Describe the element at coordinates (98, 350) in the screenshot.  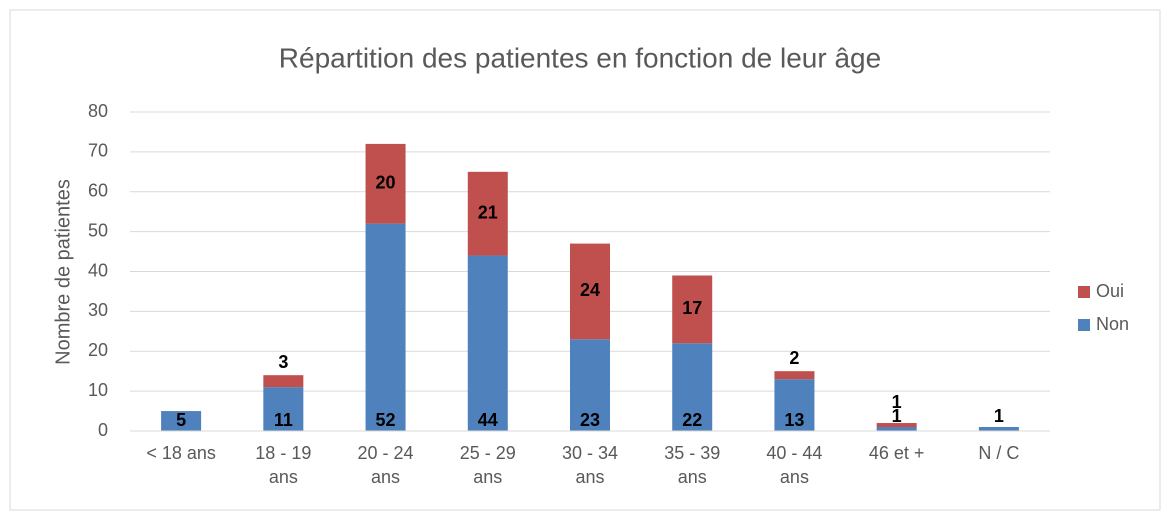
I see `y-tick-label: 20` at that location.